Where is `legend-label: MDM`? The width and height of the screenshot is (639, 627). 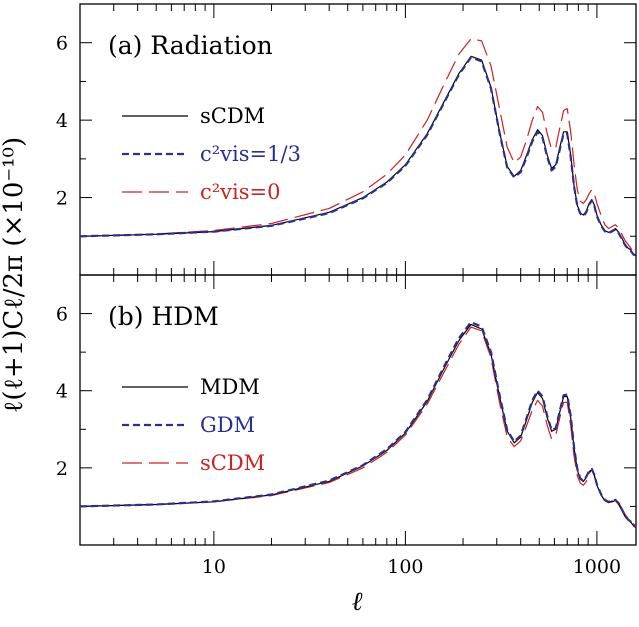 legend-label: MDM is located at coordinates (230, 387).